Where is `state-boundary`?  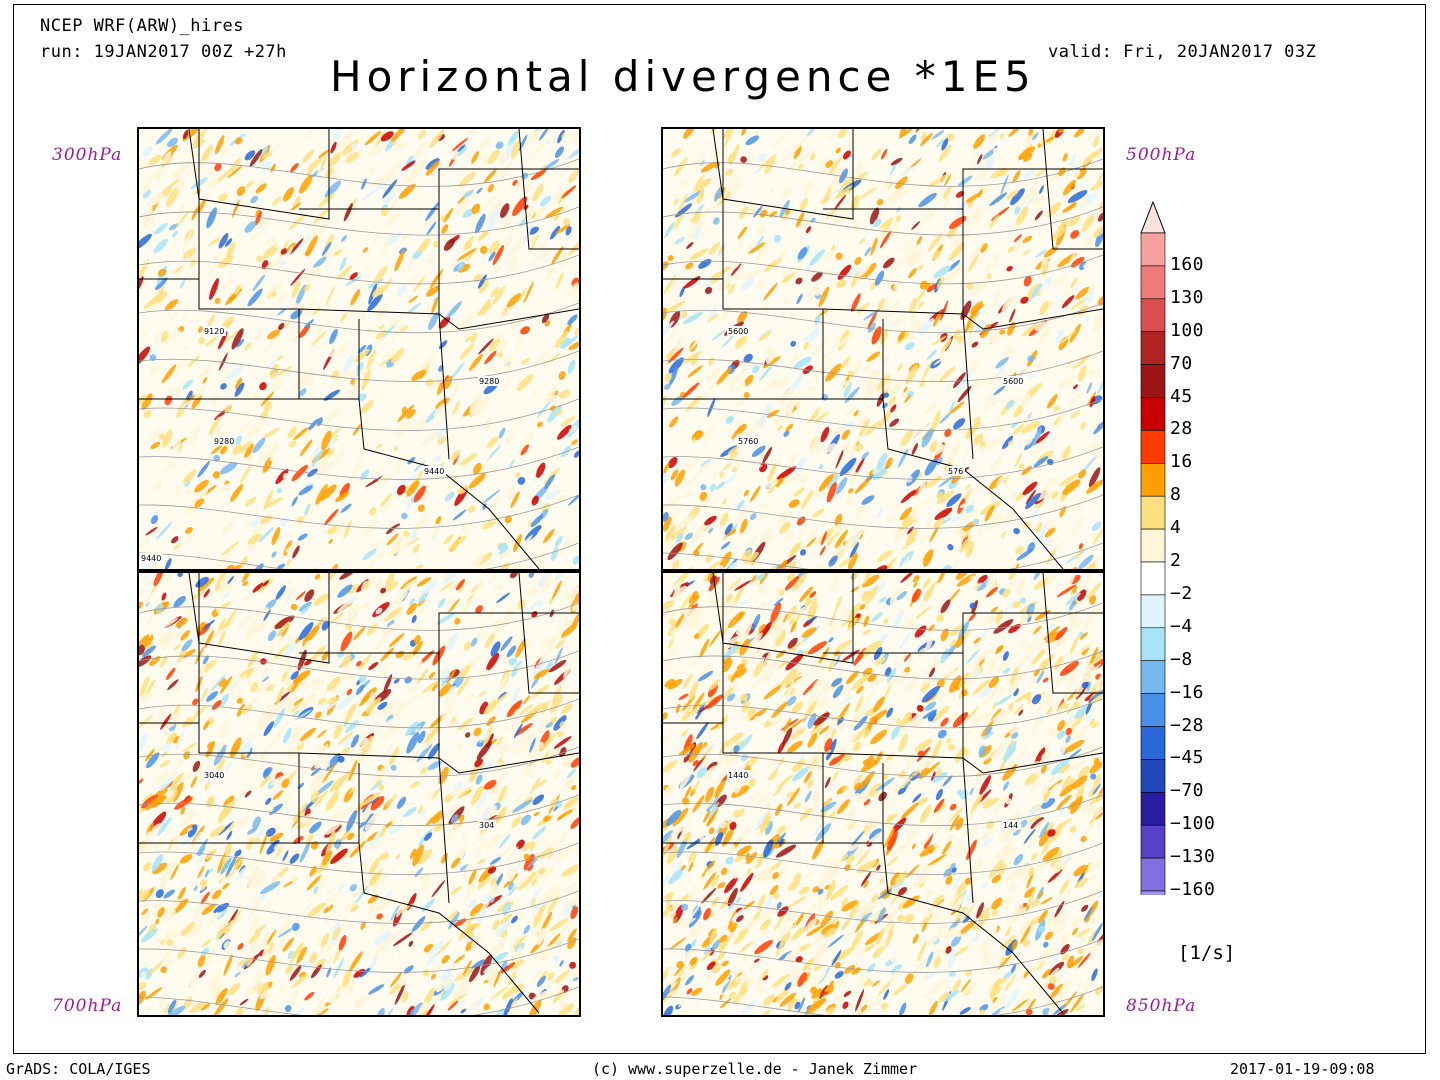
state-boundary is located at coordinates (548, 633).